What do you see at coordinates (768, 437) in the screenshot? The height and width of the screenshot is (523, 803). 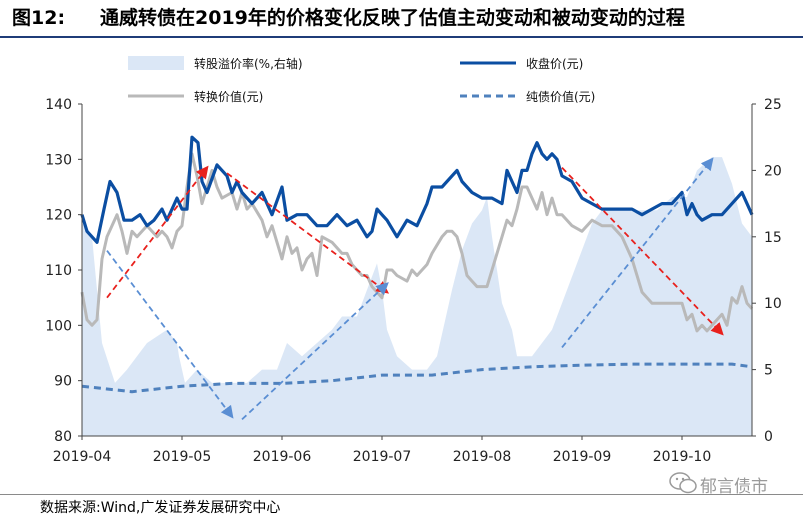 I see `y-right-tick-label: 0` at bounding box center [768, 437].